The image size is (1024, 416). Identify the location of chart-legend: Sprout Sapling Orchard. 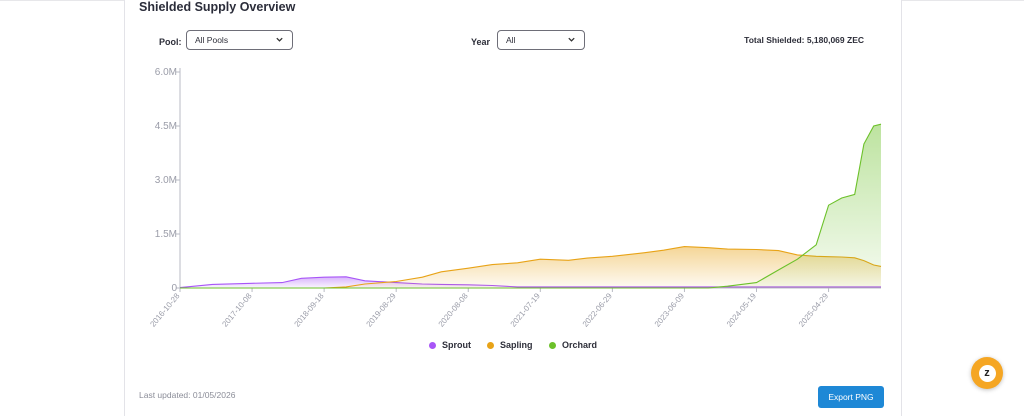
(512, 347).